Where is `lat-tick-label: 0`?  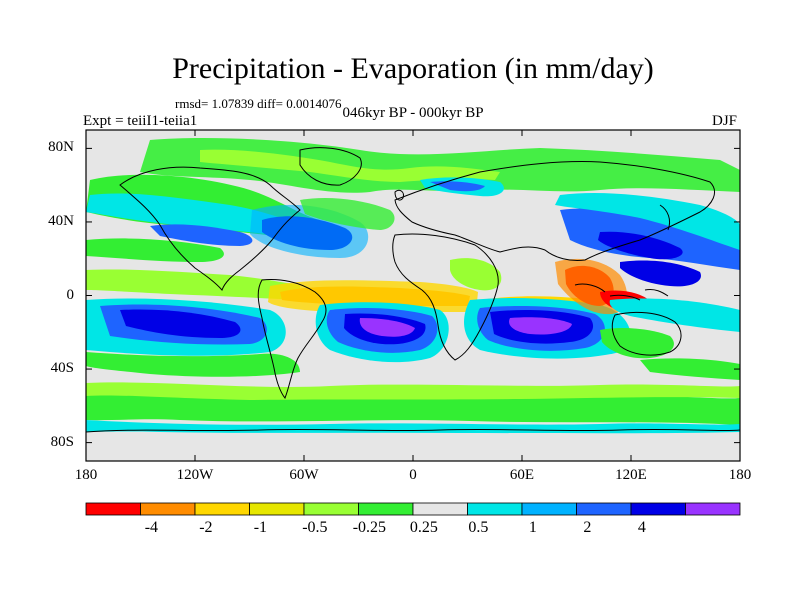 lat-tick-label: 0 is located at coordinates (70, 294).